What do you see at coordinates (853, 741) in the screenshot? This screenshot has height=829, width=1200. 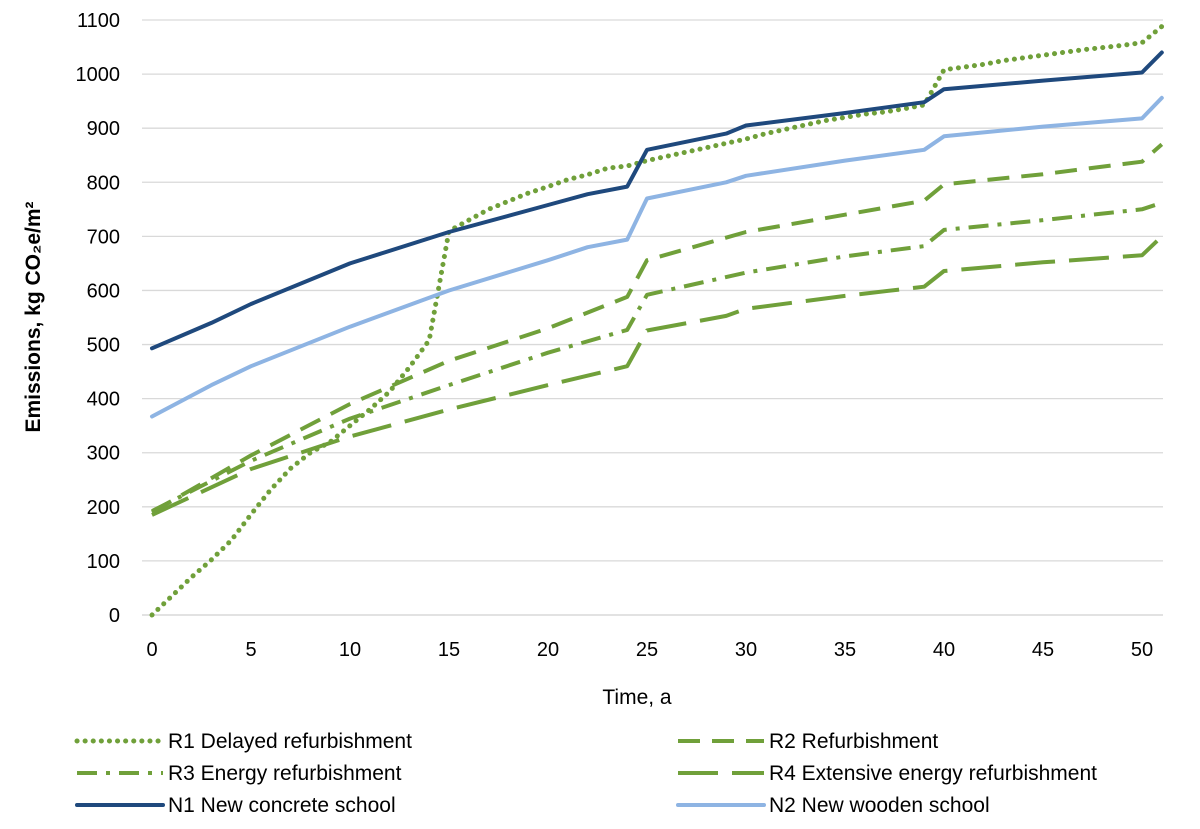 I see `legend-label: R2 Refurbishment` at bounding box center [853, 741].